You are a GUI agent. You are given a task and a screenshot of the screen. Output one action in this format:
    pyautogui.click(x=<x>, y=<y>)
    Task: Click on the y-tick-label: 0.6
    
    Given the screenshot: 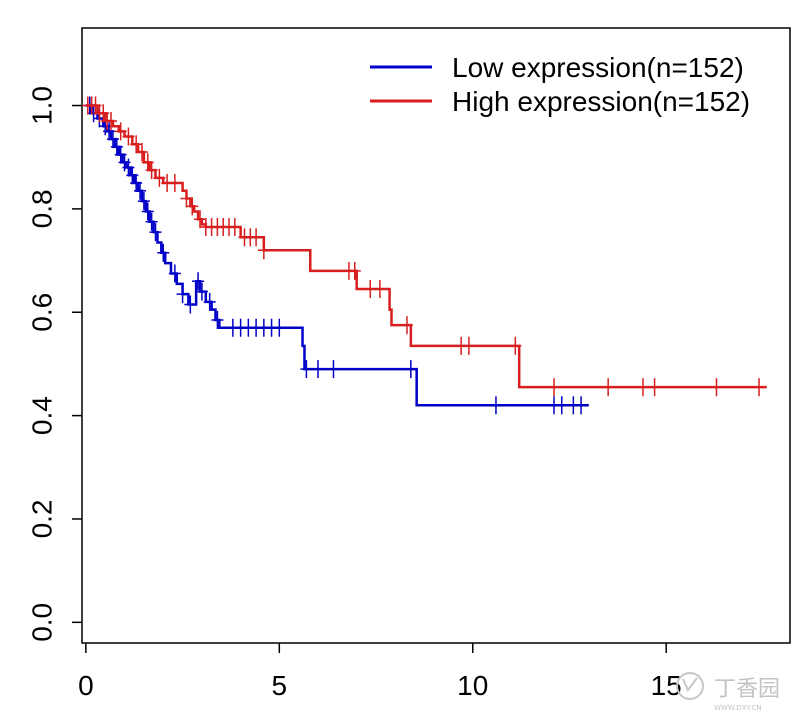 What is the action you would take?
    pyautogui.click(x=41, y=312)
    